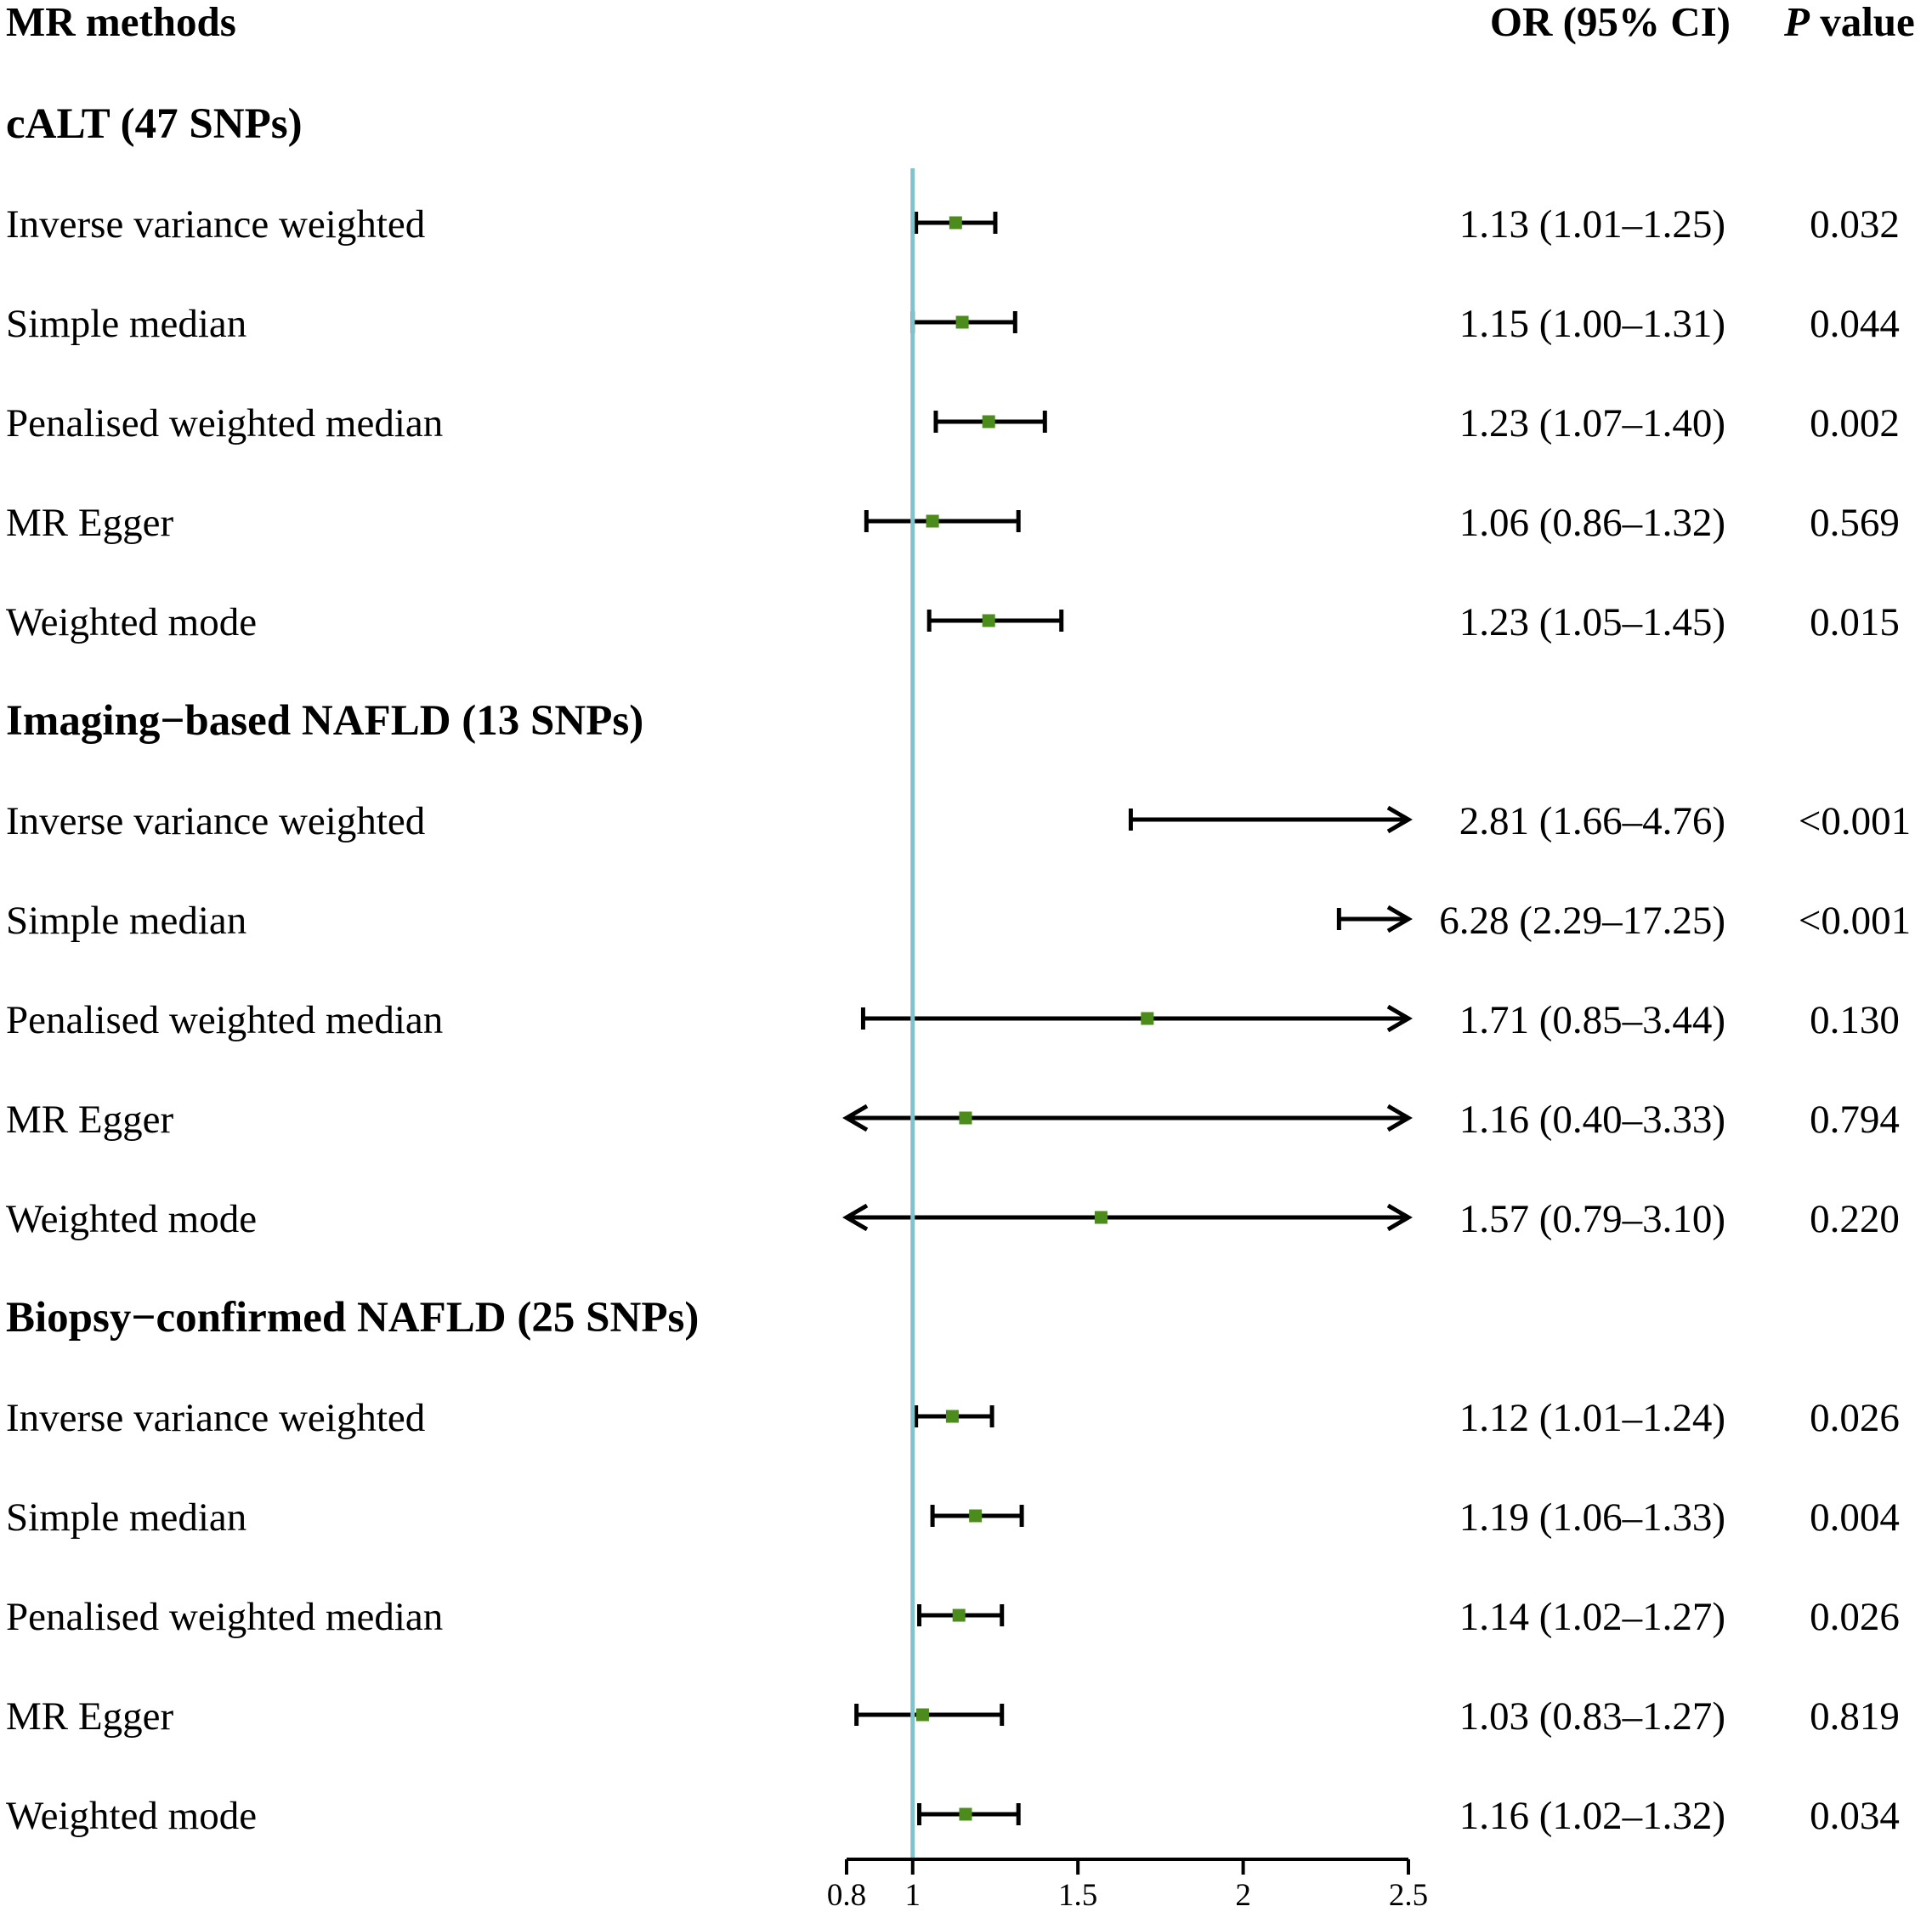 The image size is (1932, 1912). I want to click on p-value: 0.819, so click(1855, 1716).